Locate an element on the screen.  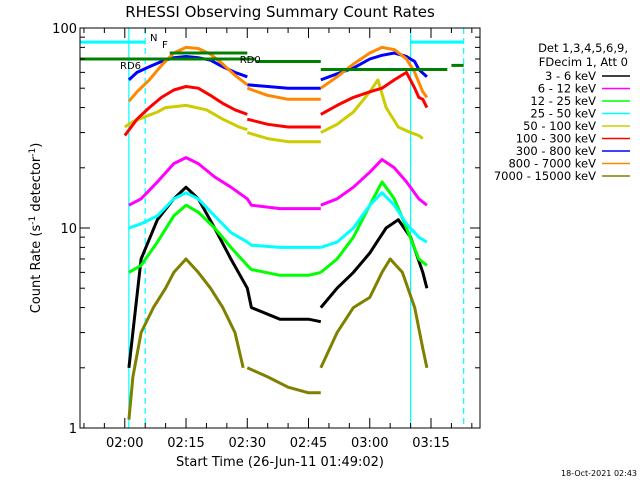
x-tick-label-2: 02:30 is located at coordinates (247, 443).